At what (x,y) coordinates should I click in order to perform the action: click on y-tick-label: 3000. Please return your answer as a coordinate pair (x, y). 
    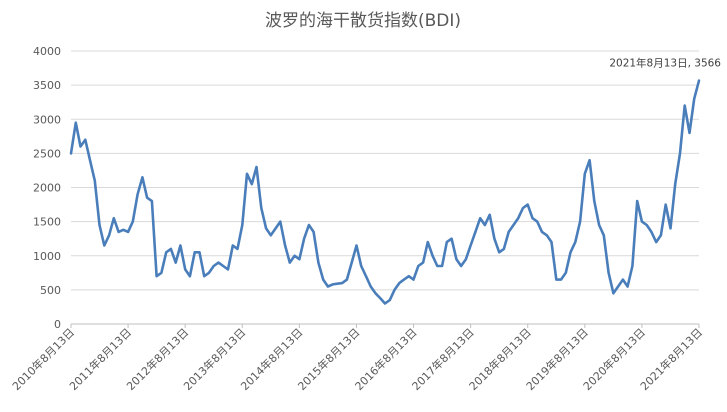
    Looking at the image, I should click on (47, 119).